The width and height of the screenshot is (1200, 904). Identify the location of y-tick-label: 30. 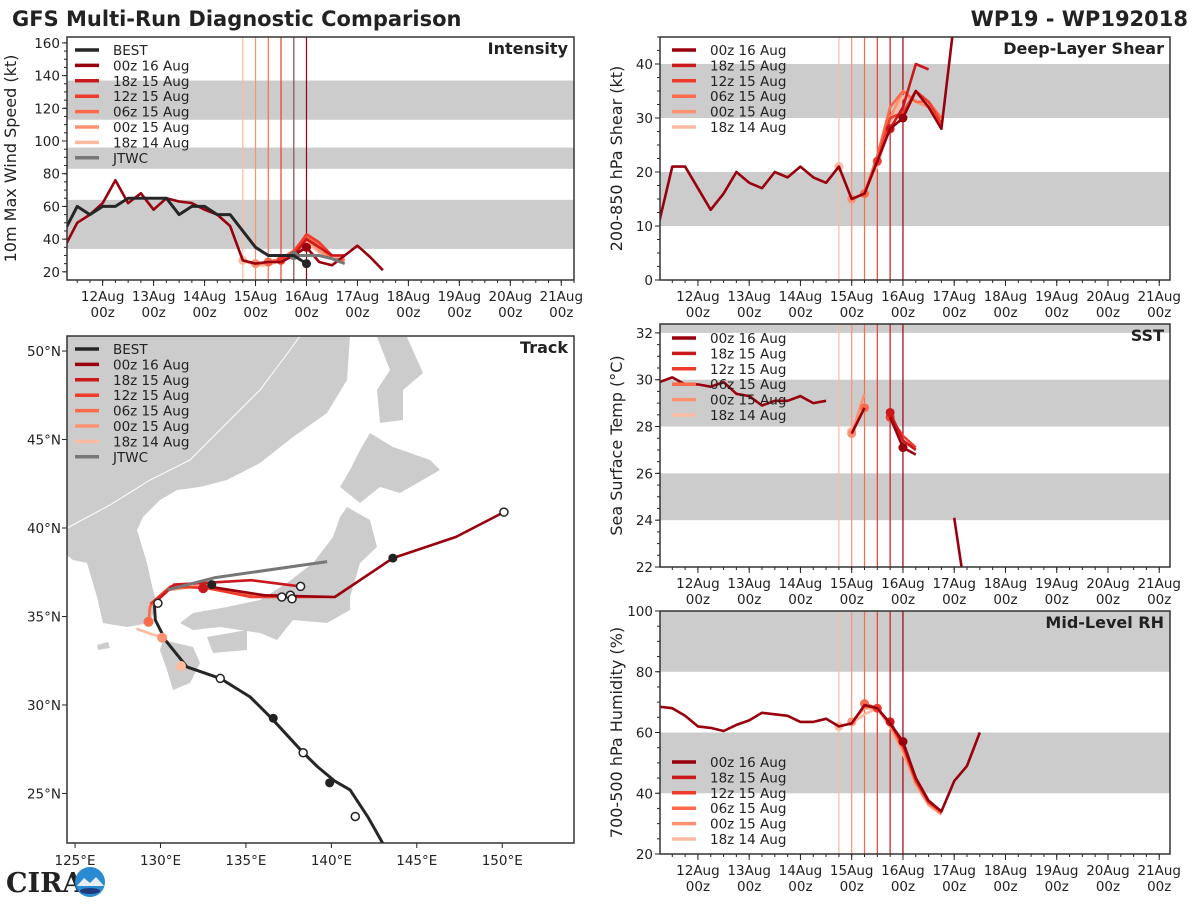
(644, 381).